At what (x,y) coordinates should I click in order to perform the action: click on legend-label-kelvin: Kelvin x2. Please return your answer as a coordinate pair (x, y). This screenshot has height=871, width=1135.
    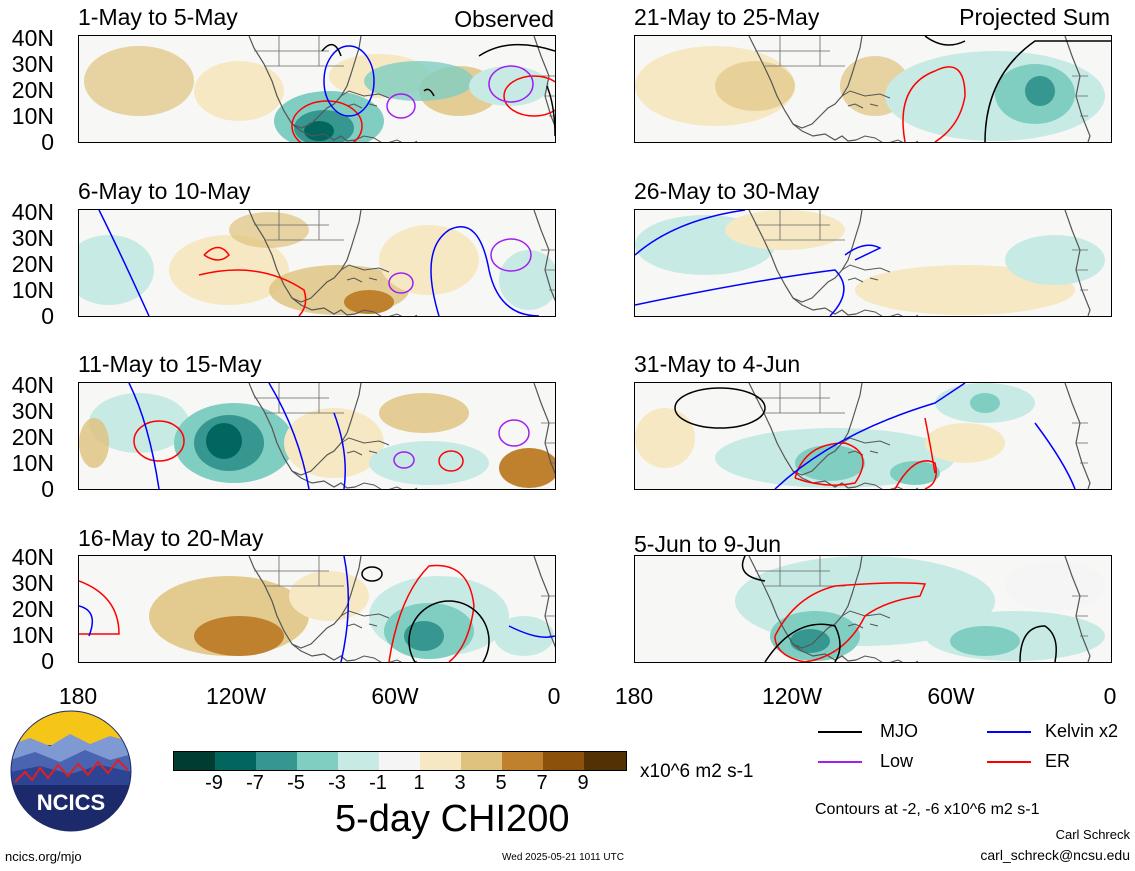
    Looking at the image, I should click on (1082, 731).